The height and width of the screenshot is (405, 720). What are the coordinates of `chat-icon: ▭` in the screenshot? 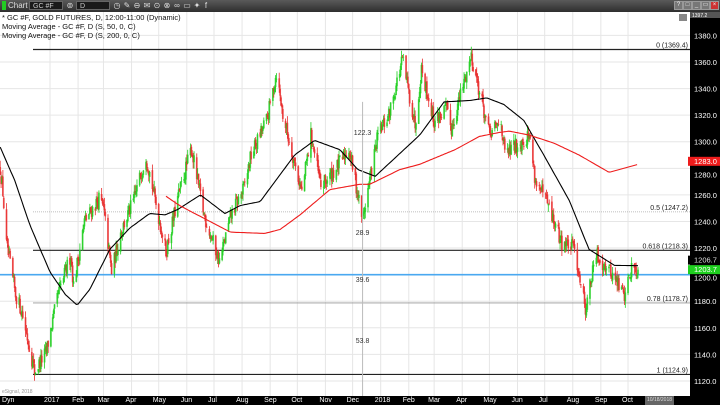 It's located at (187, 5).